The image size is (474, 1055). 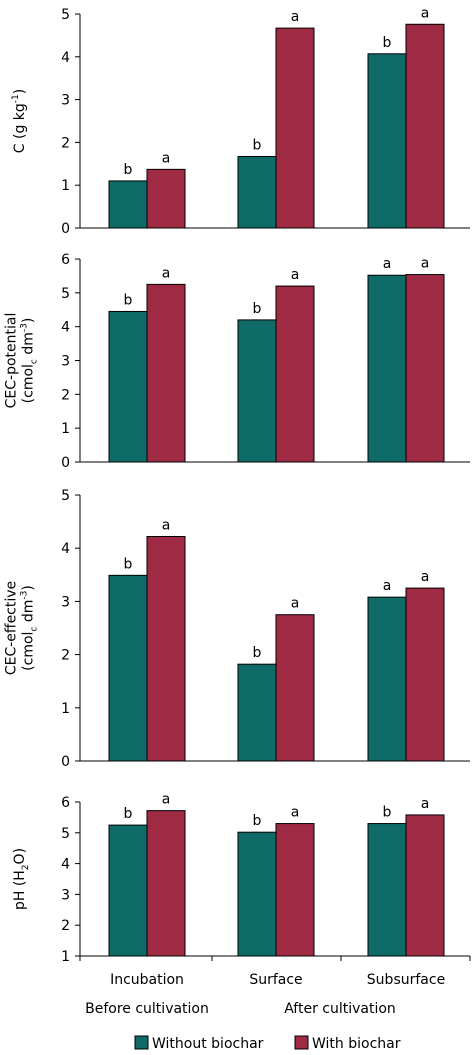 What do you see at coordinates (141, 1042) in the screenshot?
I see `legend-swatch-without-biochar` at bounding box center [141, 1042].